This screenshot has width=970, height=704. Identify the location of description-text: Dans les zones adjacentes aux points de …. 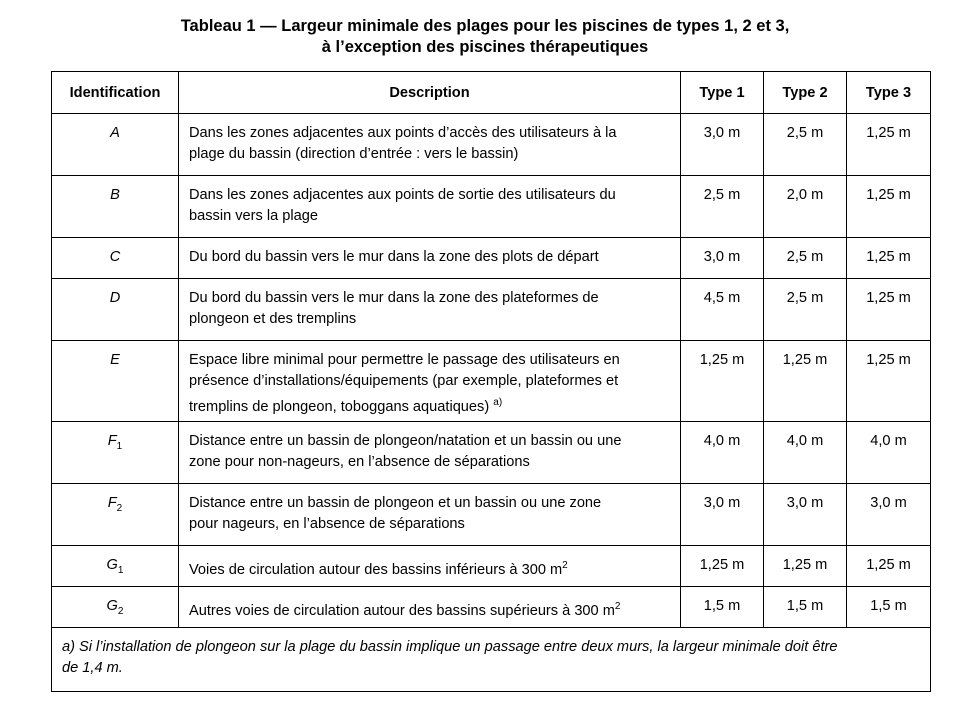
(402, 195).